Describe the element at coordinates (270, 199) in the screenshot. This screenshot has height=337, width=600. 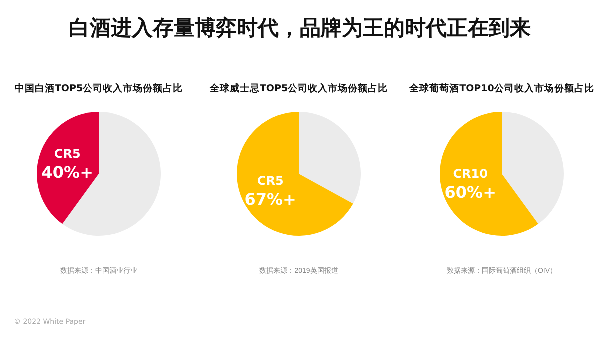
I see `data-label: 67%+` at that location.